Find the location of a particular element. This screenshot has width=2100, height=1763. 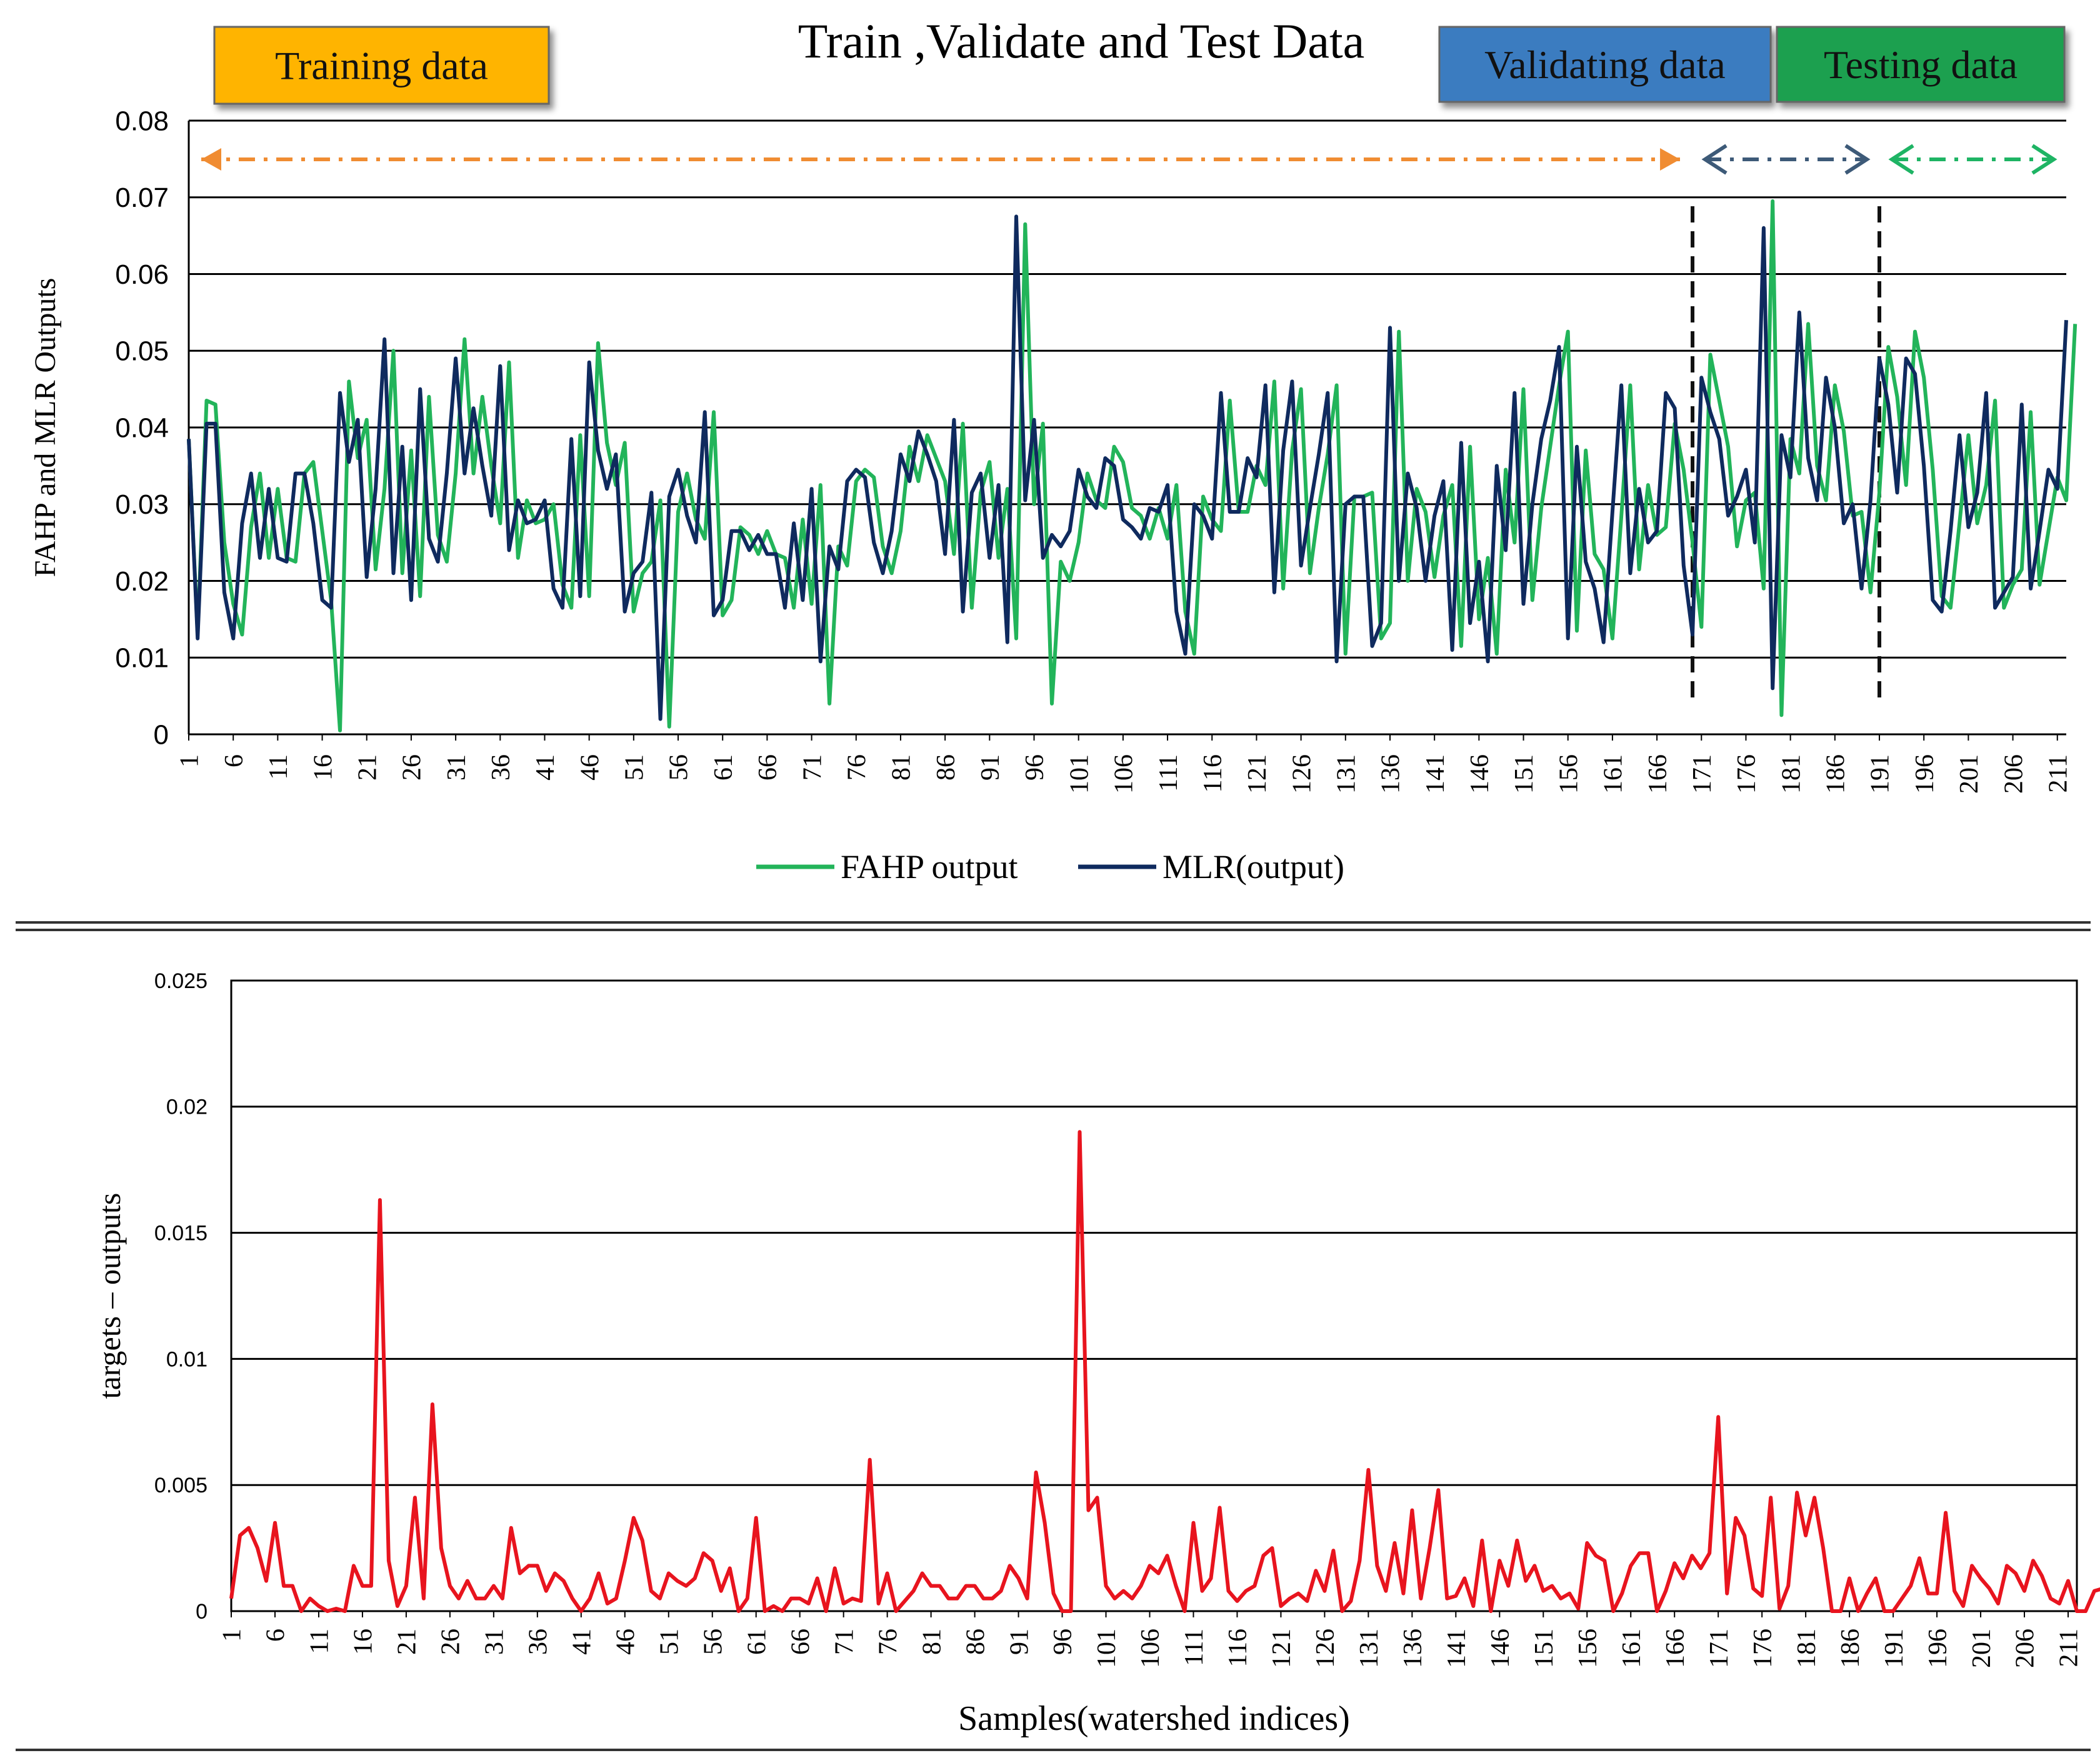

x-tick-label: 211 is located at coordinates (2058, 773).